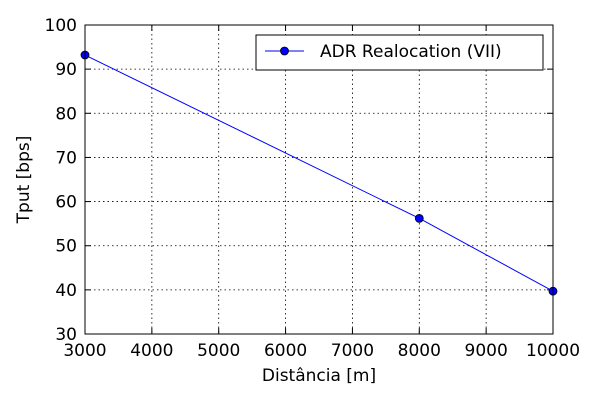 This screenshot has height=400, width=600. What do you see at coordinates (218, 351) in the screenshot?
I see `x-tick-label: 5000` at bounding box center [218, 351].